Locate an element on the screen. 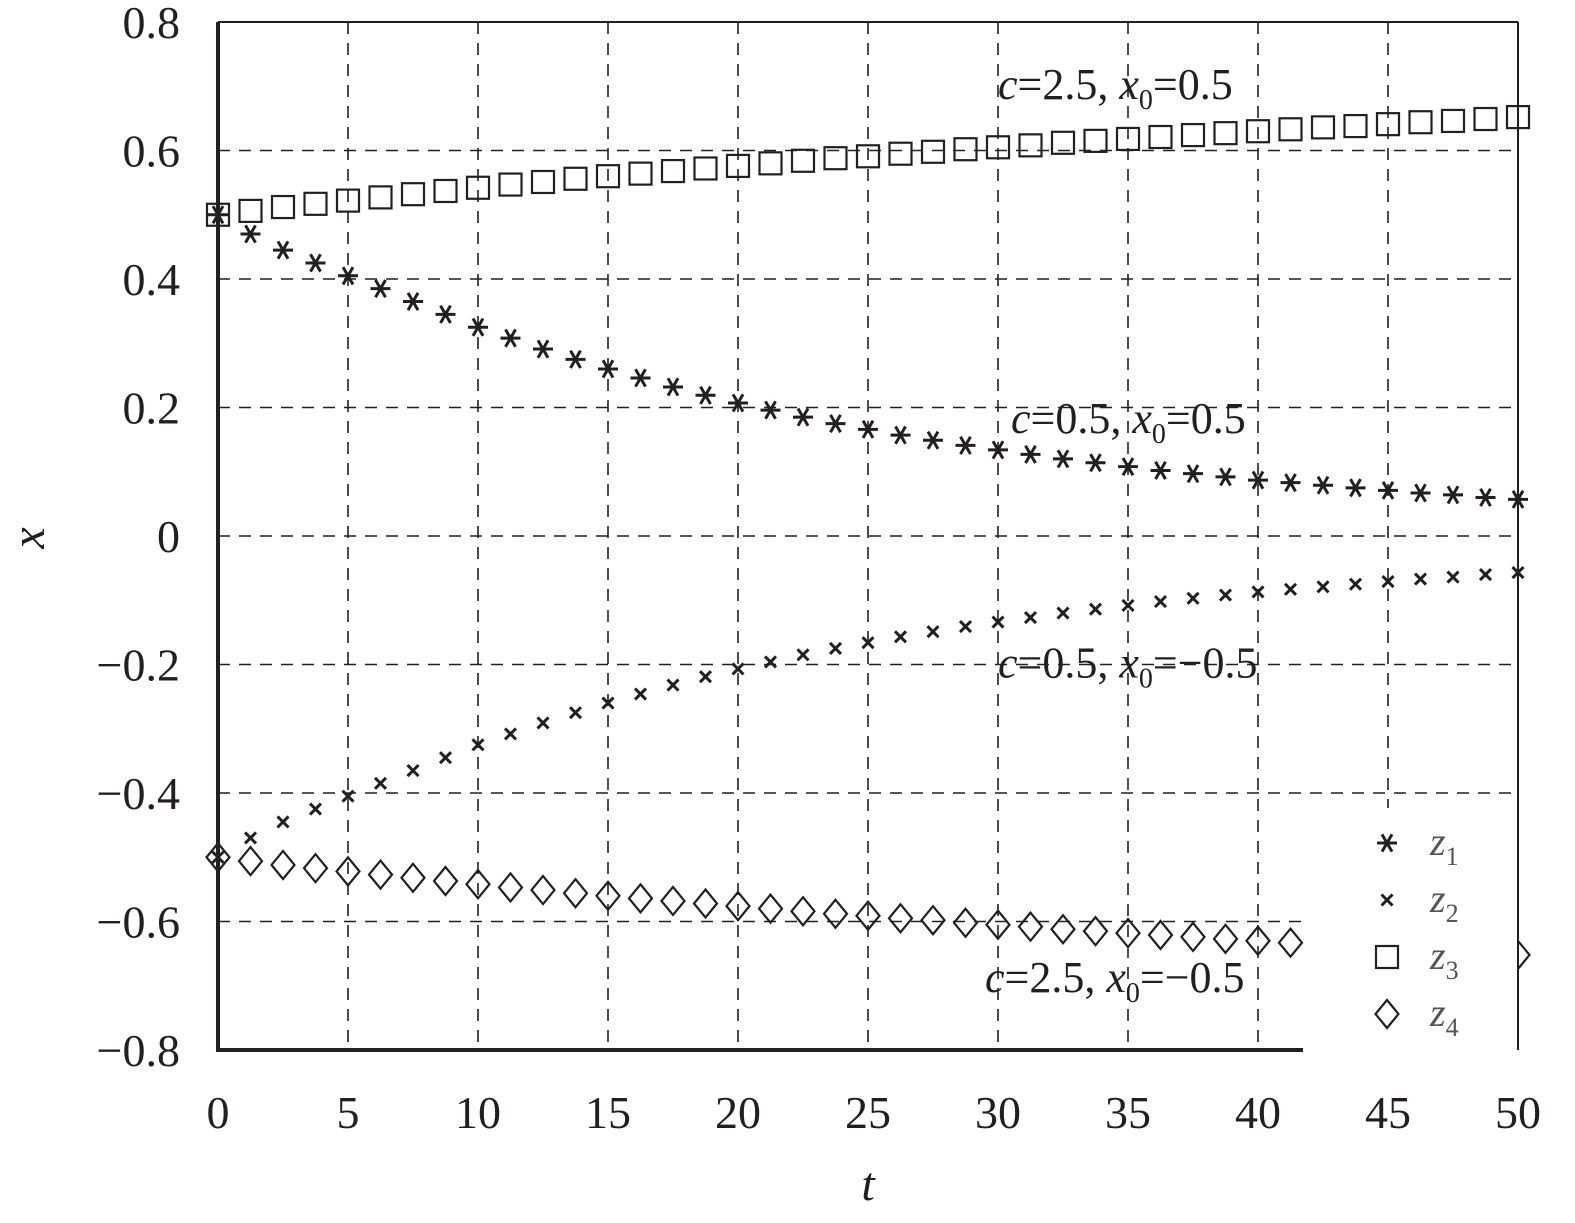  y-tick-label: 0.8 is located at coordinates (152, 24).